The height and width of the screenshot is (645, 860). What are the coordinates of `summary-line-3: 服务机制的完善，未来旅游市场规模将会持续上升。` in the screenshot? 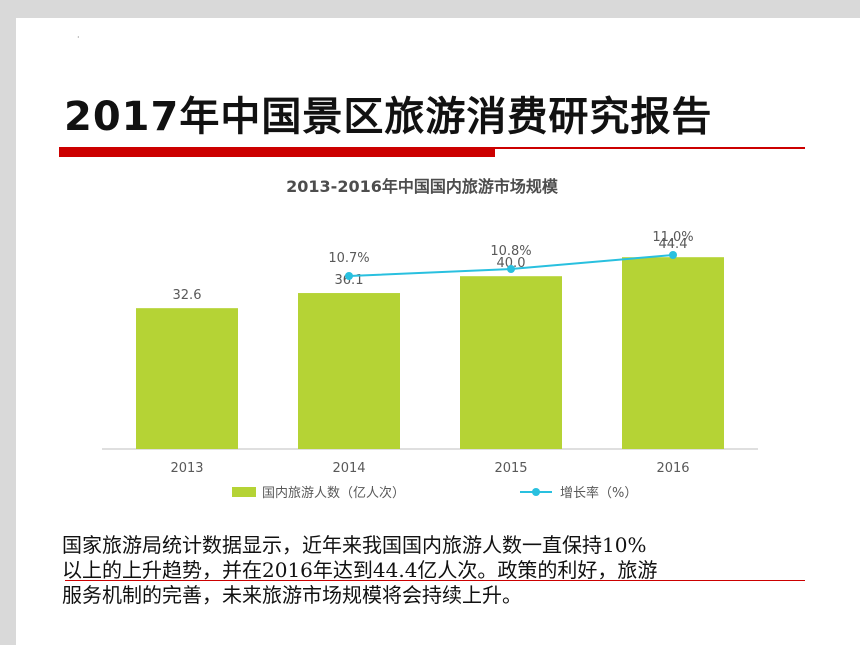 It's located at (292, 595).